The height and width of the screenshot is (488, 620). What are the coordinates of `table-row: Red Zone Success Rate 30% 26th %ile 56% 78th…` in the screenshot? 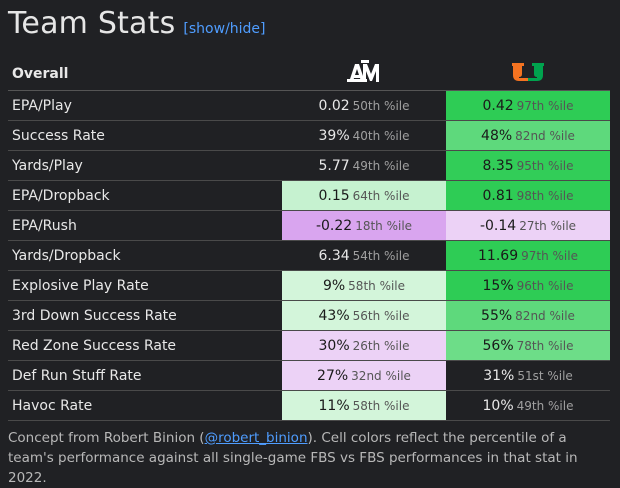 It's located at (309, 345).